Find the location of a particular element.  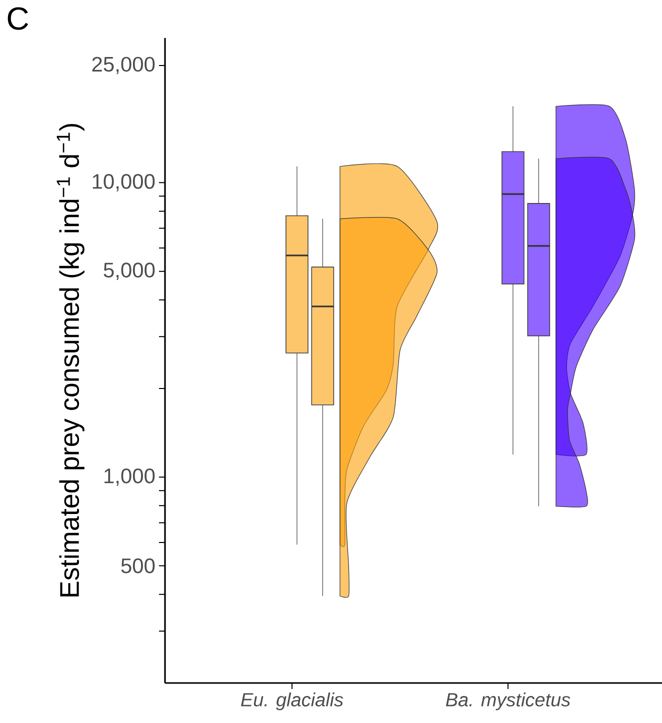

chart-title: C is located at coordinates (18, 18).